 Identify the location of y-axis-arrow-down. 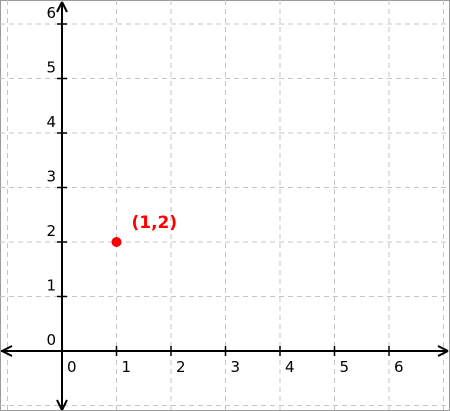
(62, 405).